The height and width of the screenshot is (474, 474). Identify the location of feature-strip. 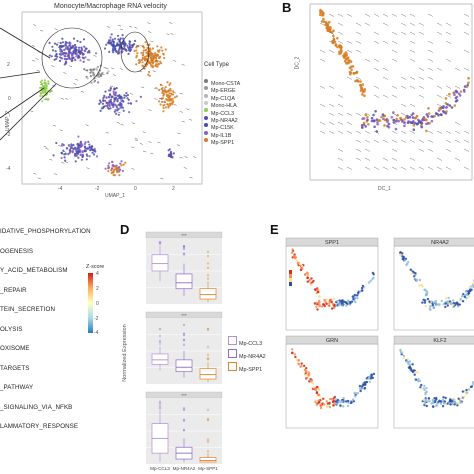
(433, 242).